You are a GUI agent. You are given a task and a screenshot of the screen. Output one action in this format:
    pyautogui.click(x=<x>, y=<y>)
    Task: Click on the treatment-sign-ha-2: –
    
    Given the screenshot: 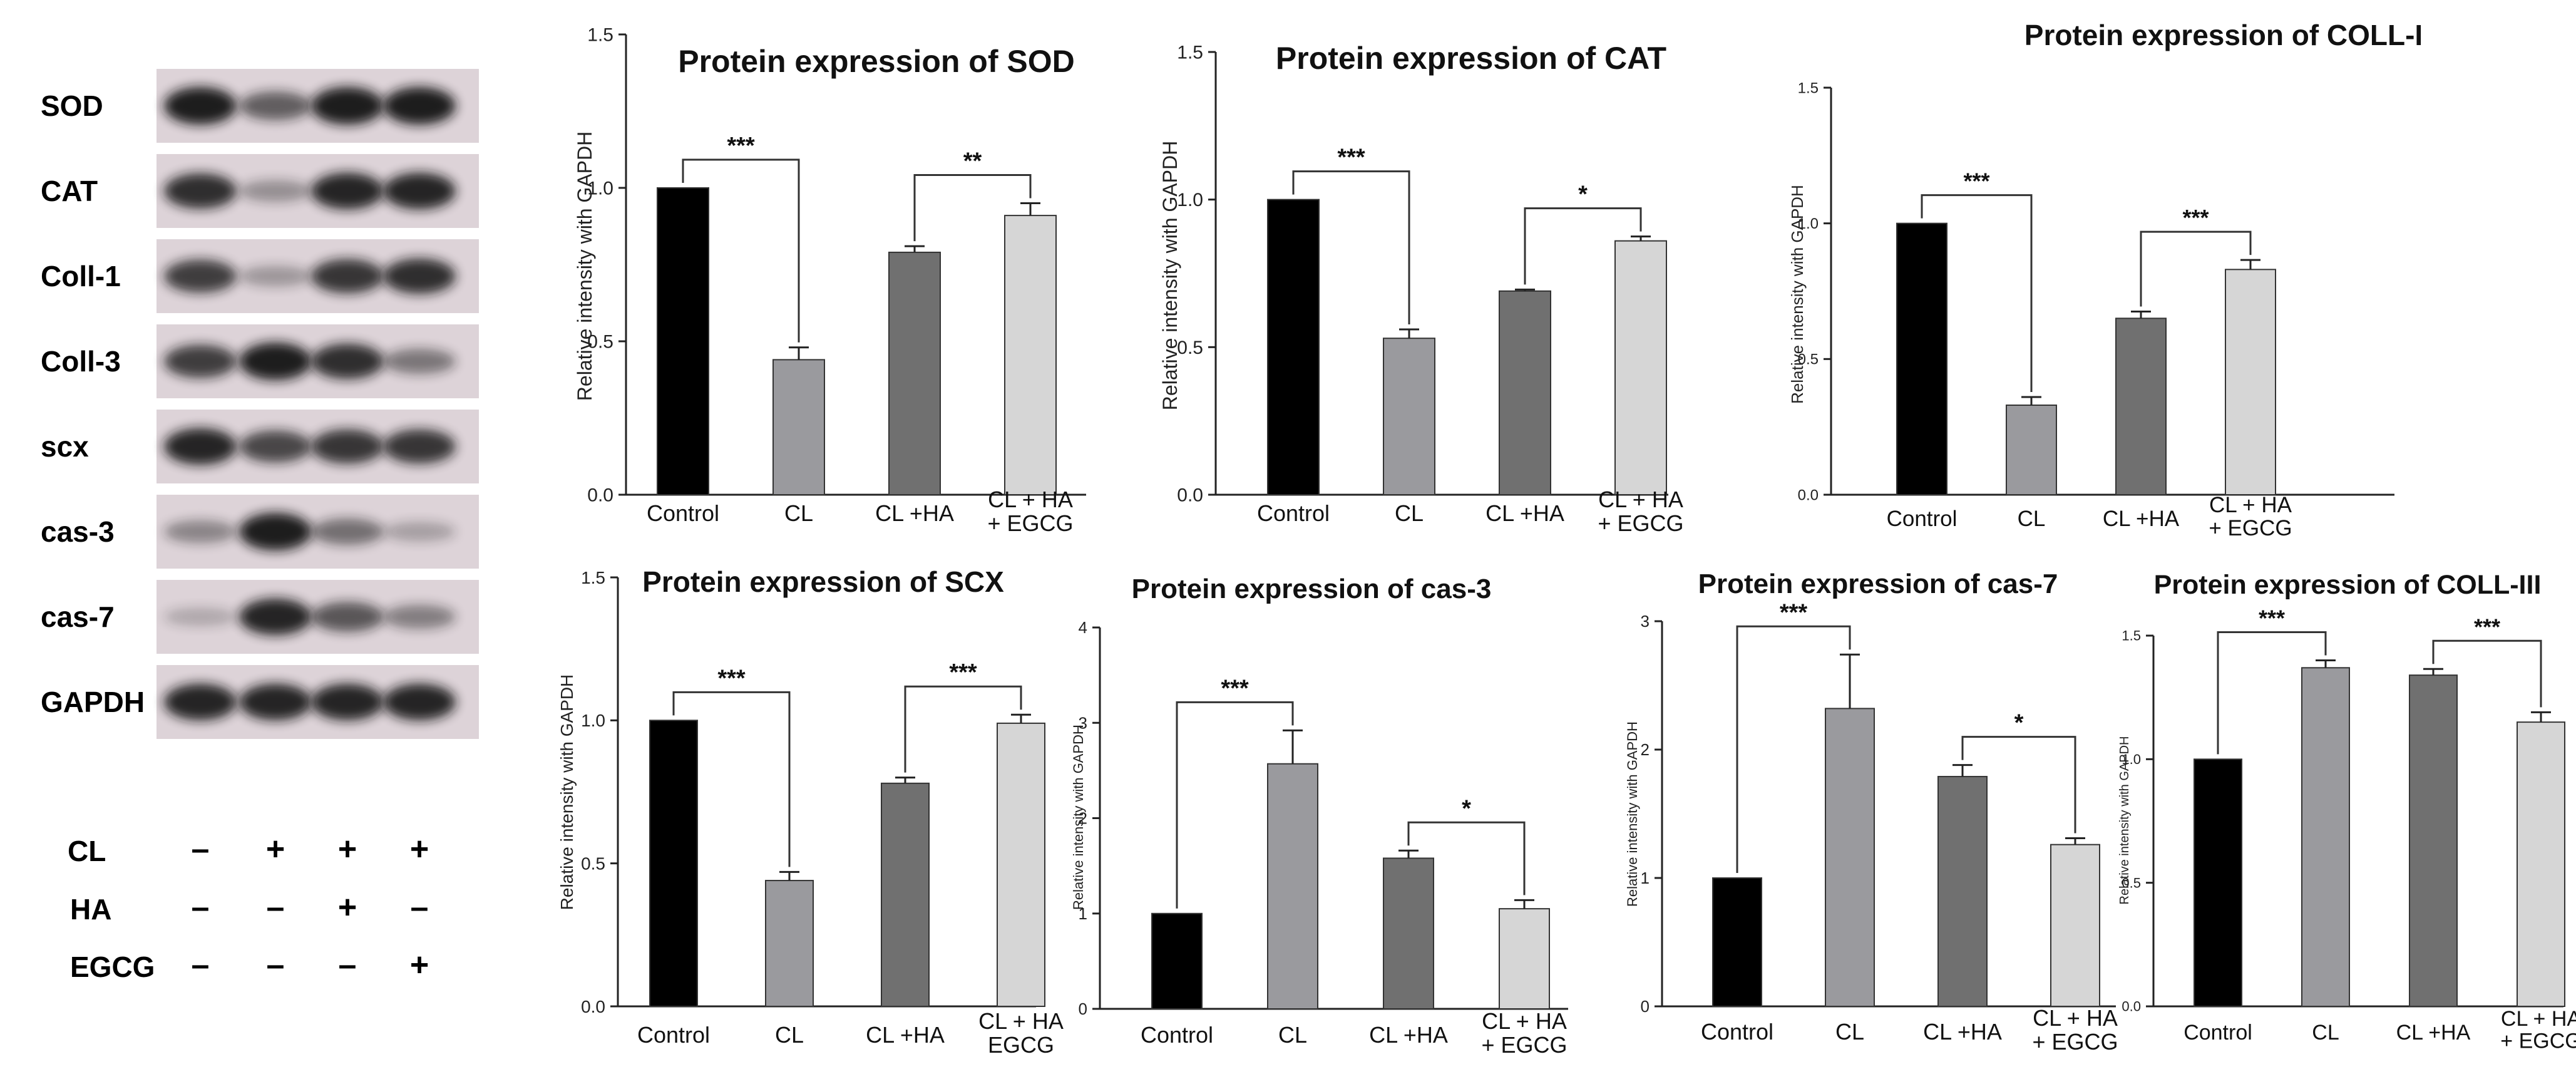 What is the action you would take?
    pyautogui.click(x=276, y=907)
    